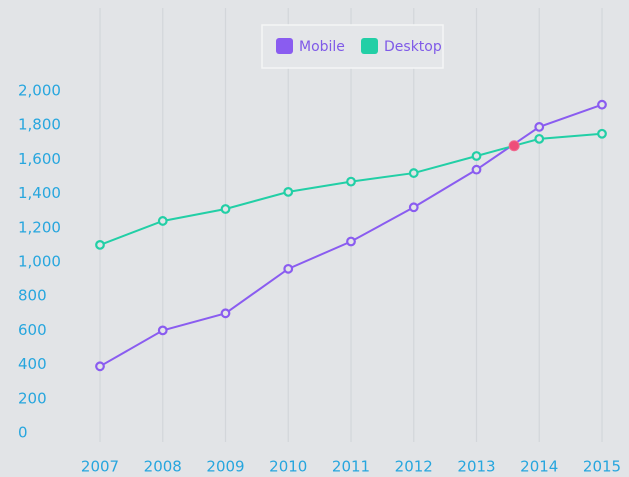  What do you see at coordinates (39, 193) in the screenshot?
I see `y-tick-label: 1,400` at bounding box center [39, 193].